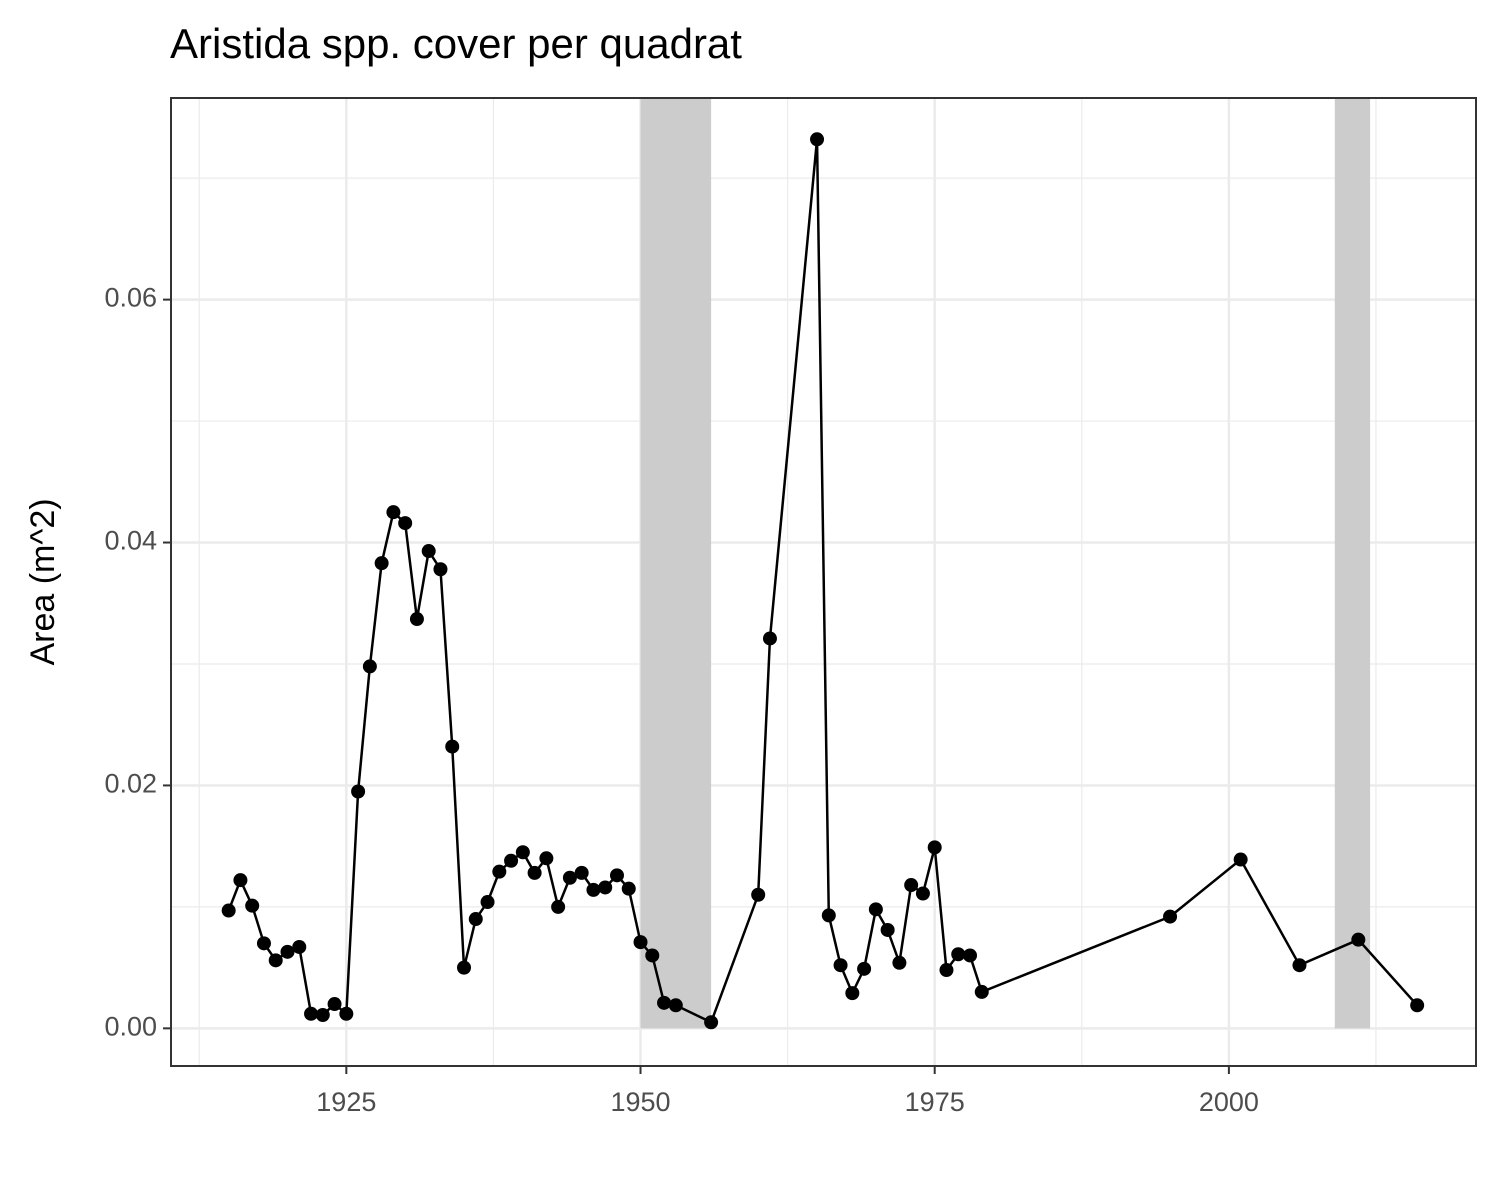 The width and height of the screenshot is (1500, 1200). I want to click on x-tick-label: 1950, so click(640, 1102).